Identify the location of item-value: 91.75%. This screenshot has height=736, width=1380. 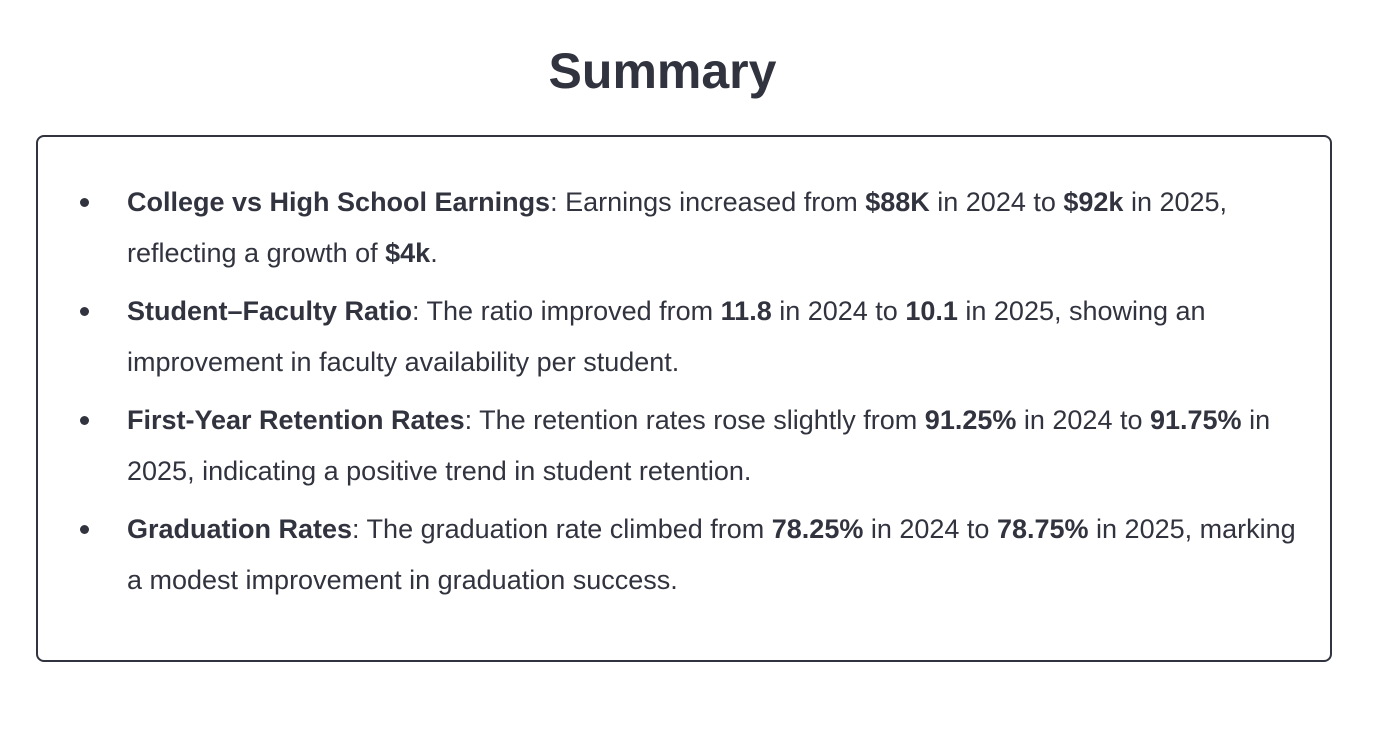
(1195, 420).